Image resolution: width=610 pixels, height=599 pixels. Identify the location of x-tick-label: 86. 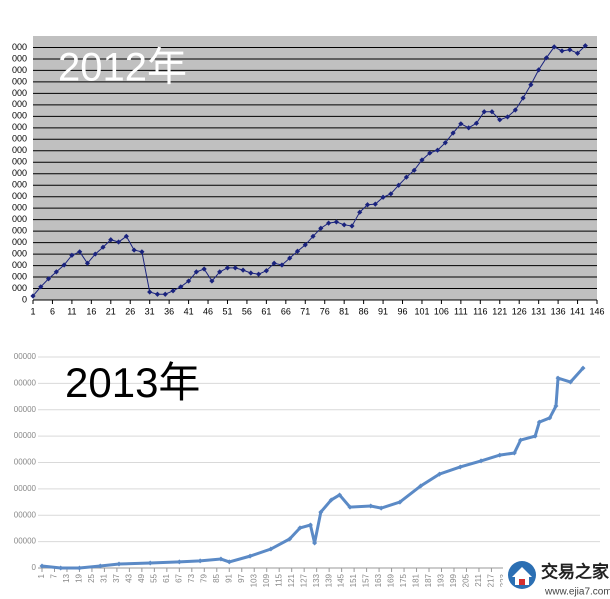
(364, 311).